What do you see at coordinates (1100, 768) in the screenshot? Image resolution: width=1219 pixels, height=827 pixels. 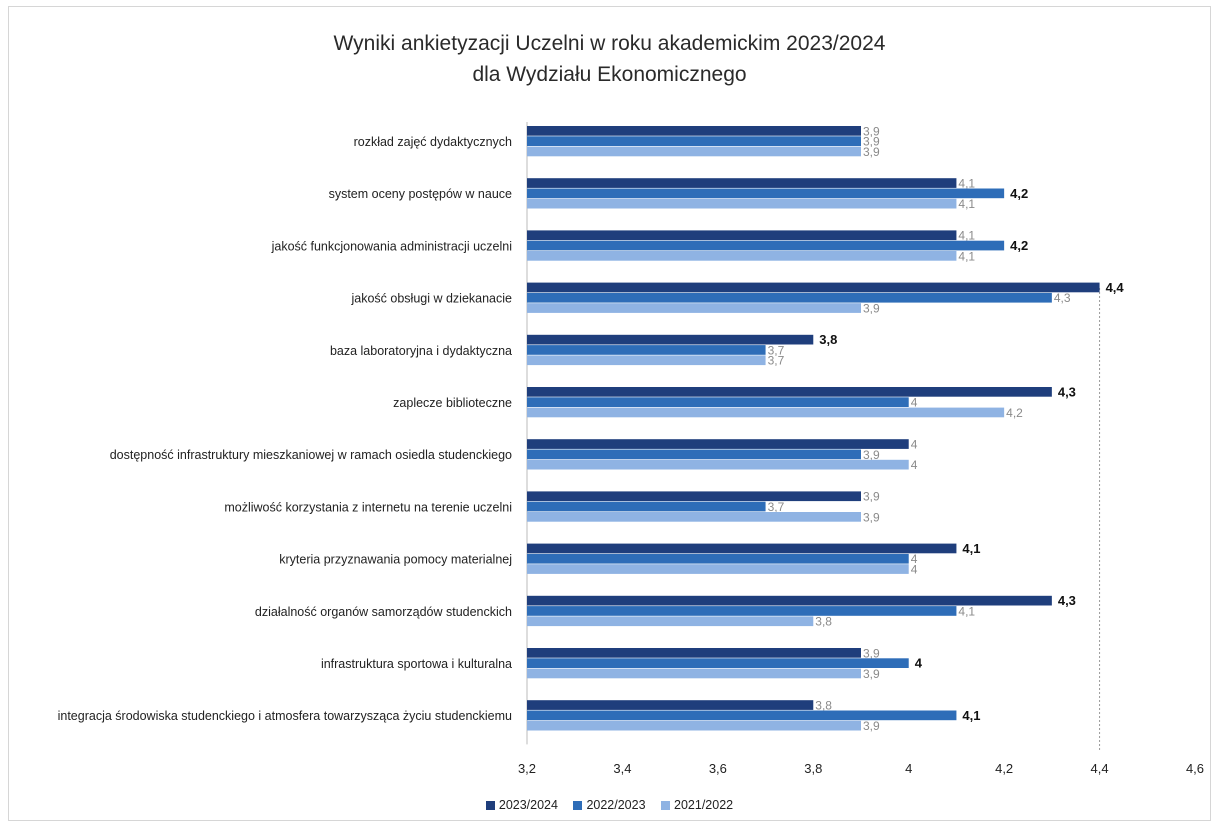 I see `x-tick-label: 4,4` at bounding box center [1100, 768].